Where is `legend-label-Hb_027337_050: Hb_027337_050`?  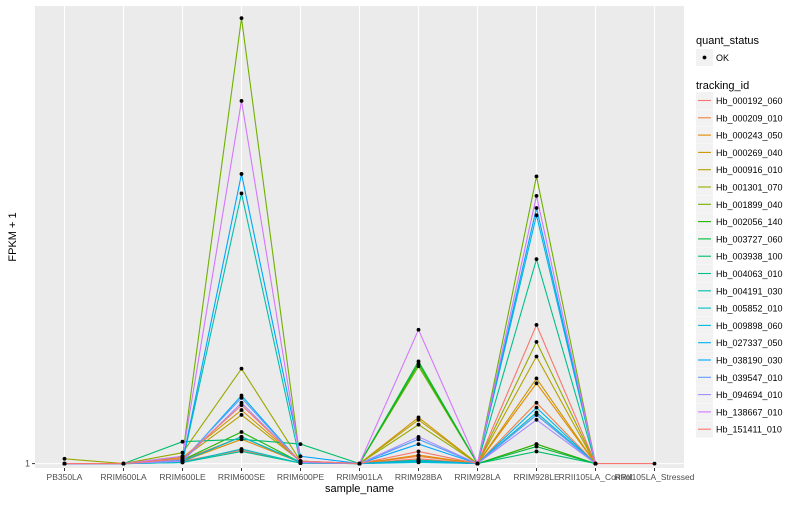
legend-label-Hb_027337_050: Hb_027337_050 is located at coordinates (749, 343).